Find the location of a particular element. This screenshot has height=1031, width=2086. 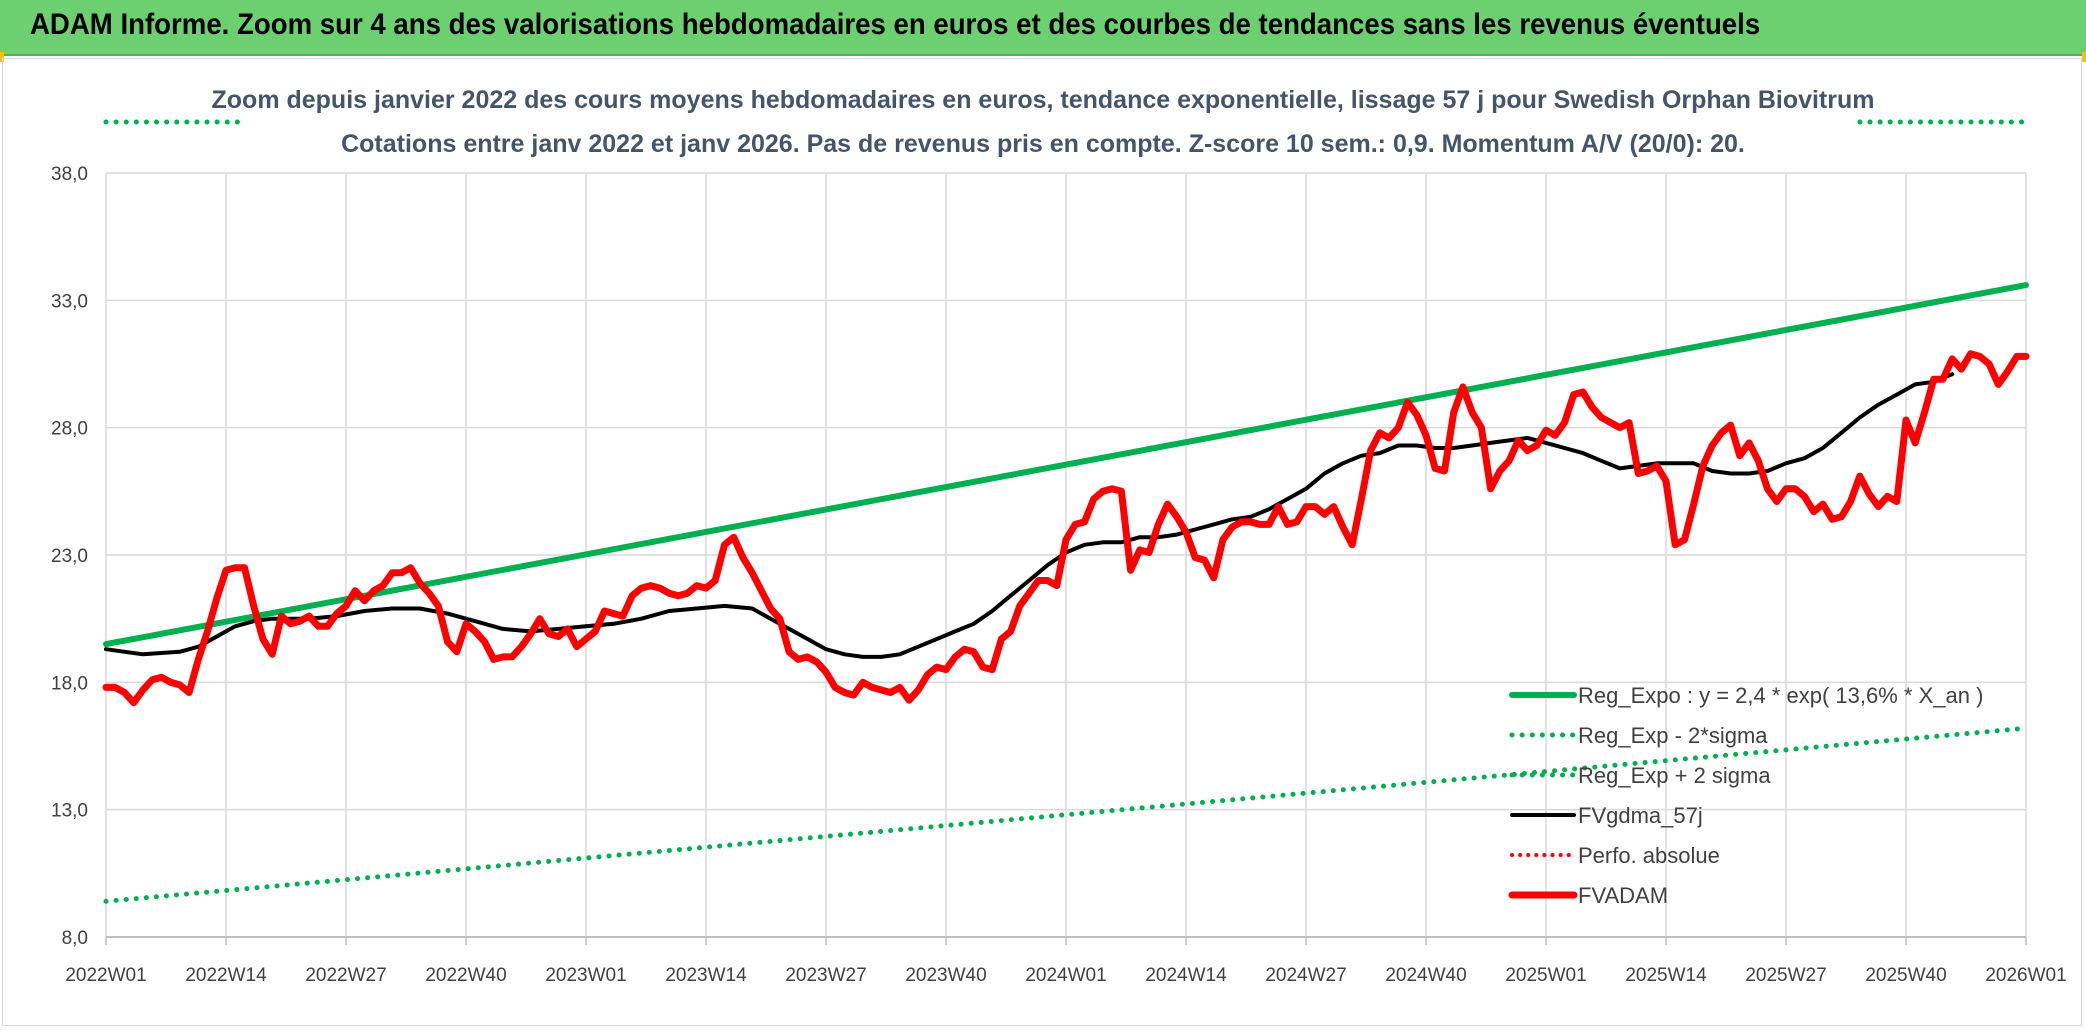

x-tick-label: 2022W27 is located at coordinates (345, 975).